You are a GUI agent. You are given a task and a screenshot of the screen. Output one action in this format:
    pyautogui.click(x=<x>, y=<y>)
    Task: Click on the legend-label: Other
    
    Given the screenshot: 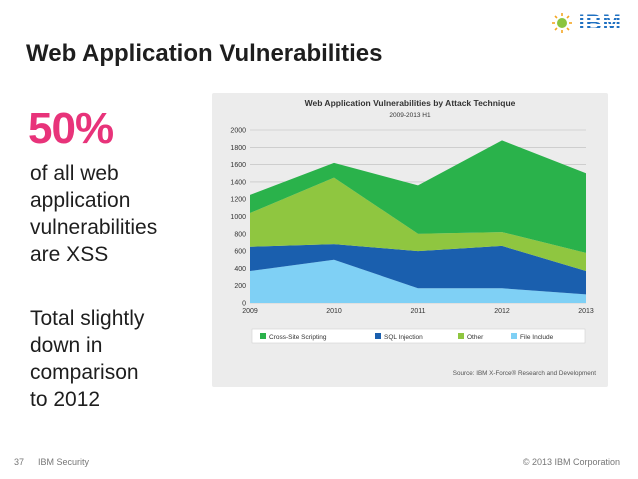 What is the action you would take?
    pyautogui.click(x=475, y=337)
    